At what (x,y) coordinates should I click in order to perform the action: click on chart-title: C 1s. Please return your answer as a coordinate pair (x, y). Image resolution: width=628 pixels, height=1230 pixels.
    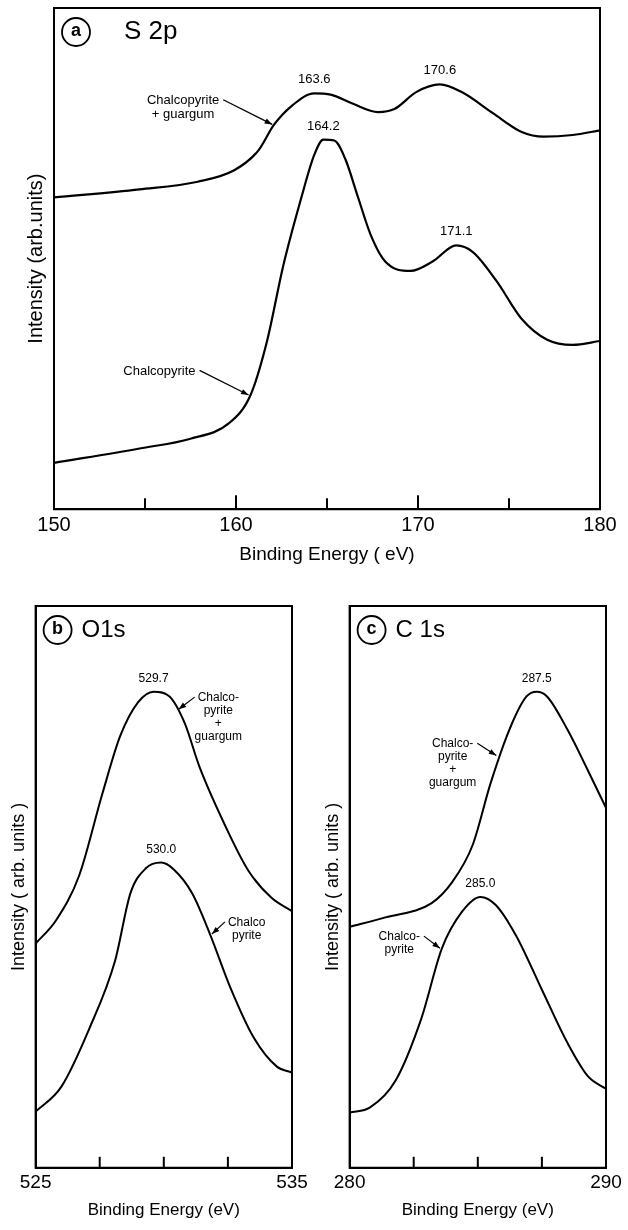
    Looking at the image, I should click on (420, 628).